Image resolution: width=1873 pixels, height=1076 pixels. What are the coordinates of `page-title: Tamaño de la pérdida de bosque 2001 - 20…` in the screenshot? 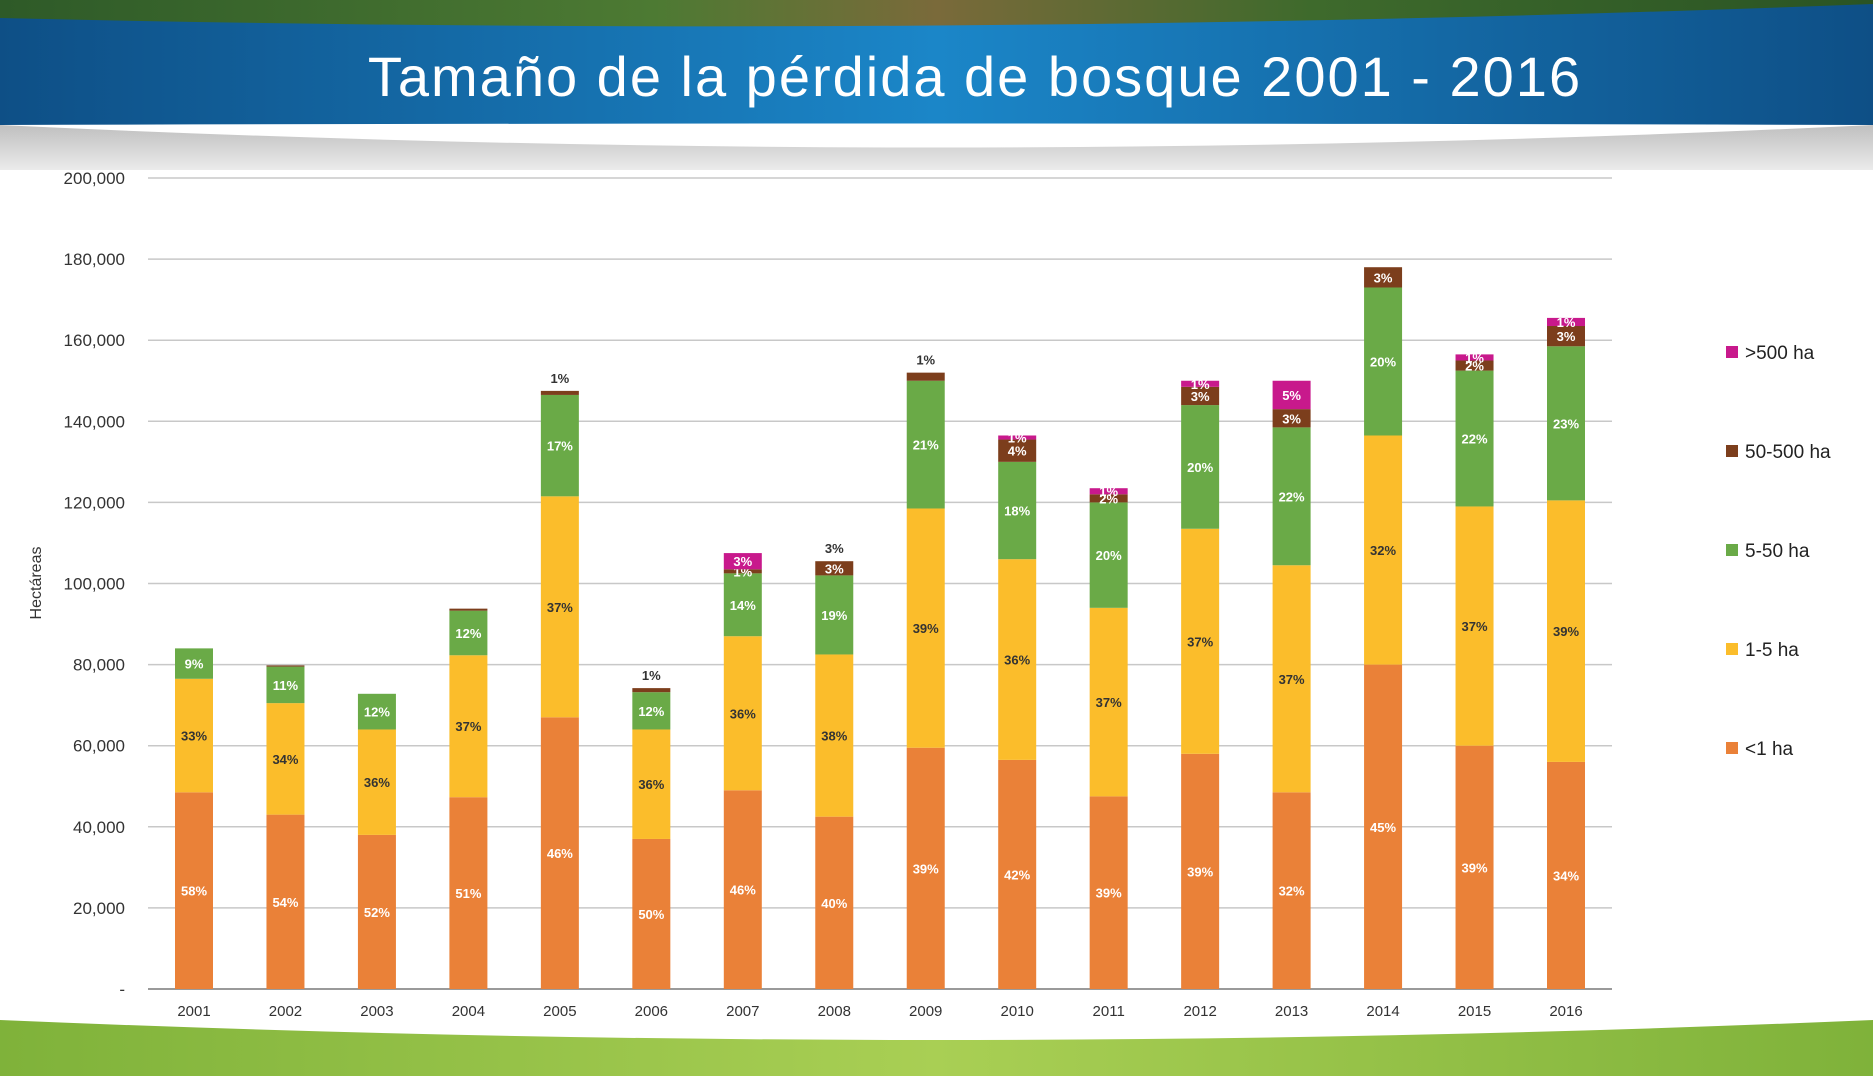 It's located at (975, 76).